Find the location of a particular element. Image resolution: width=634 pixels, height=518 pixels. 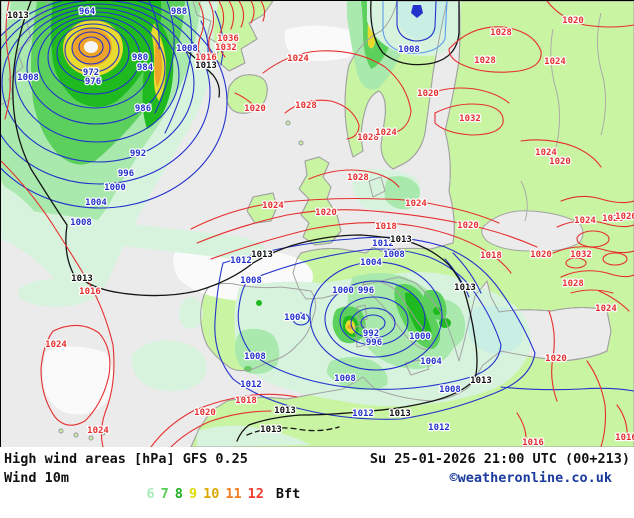

pressure-label: 984 is located at coordinates (145, 68).